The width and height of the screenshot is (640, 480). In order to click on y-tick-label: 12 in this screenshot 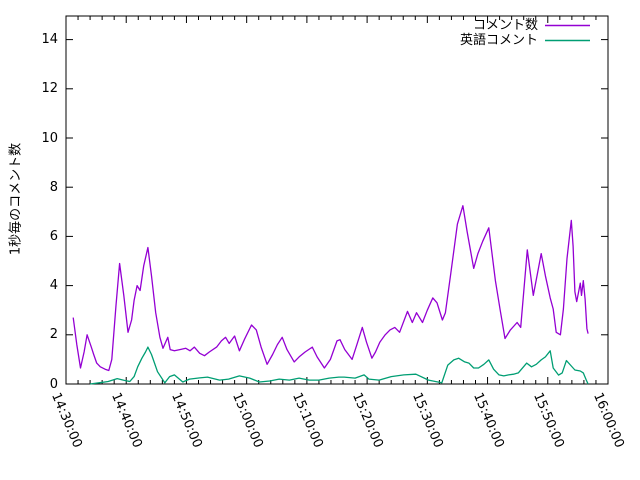, I will do `click(49, 89)`.